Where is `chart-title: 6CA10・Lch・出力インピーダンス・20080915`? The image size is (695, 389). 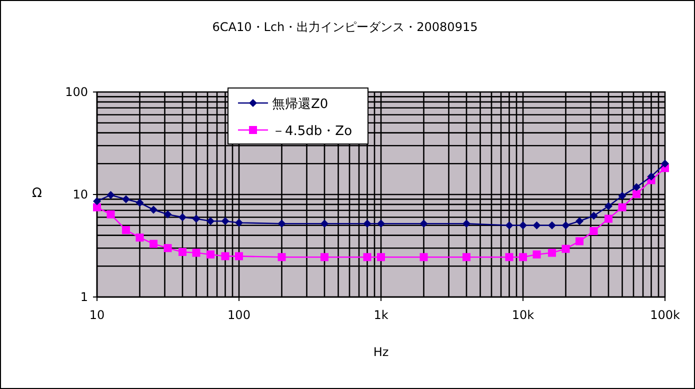
chart-title: 6CA10・Lch・出力インピーダンス・20080915 is located at coordinates (345, 27).